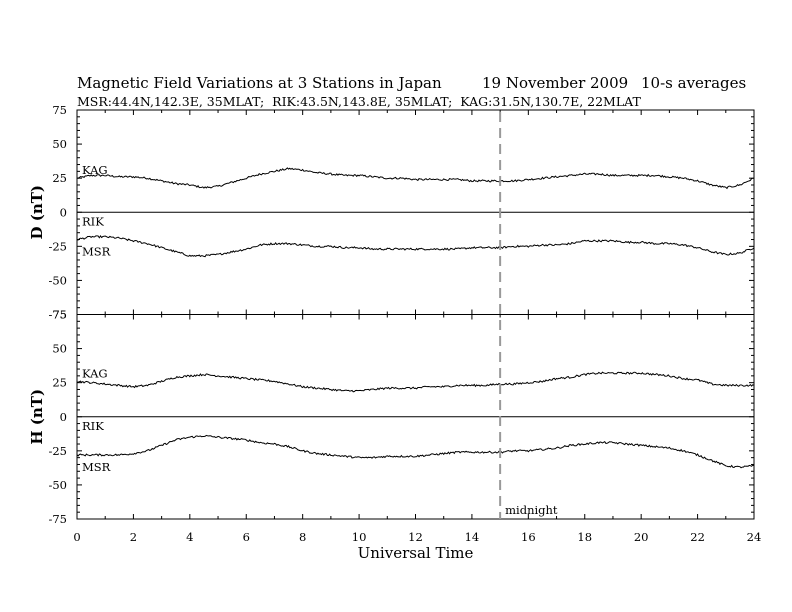 The image size is (792, 612). Describe the element at coordinates (584, 537) in the screenshot. I see `x-tick-label: 18` at that location.